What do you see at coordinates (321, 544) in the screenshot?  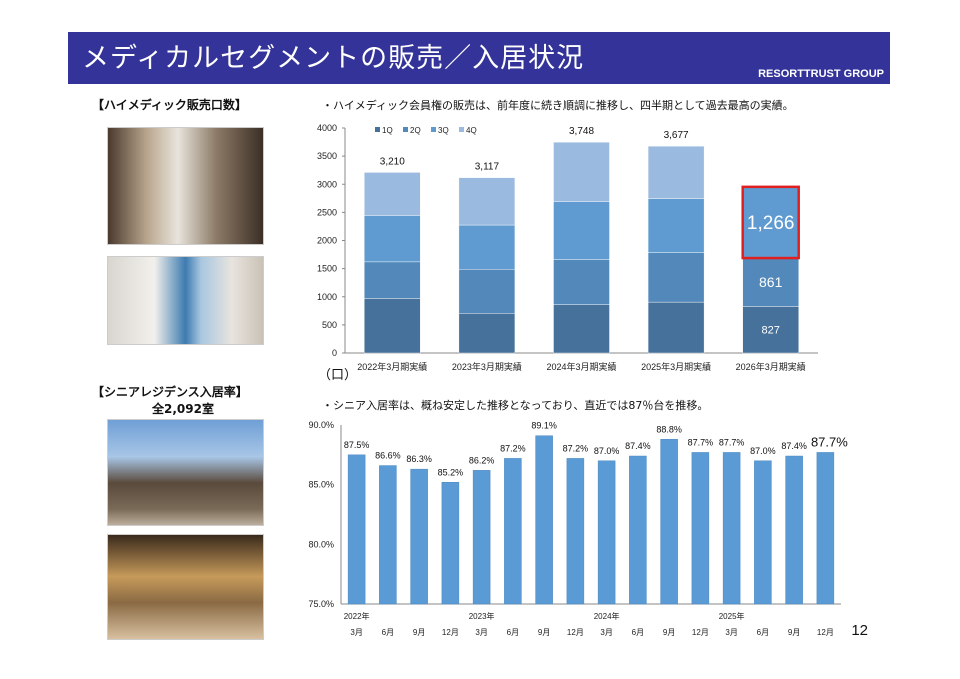 I see `y-tick-label: 80.0%` at bounding box center [321, 544].